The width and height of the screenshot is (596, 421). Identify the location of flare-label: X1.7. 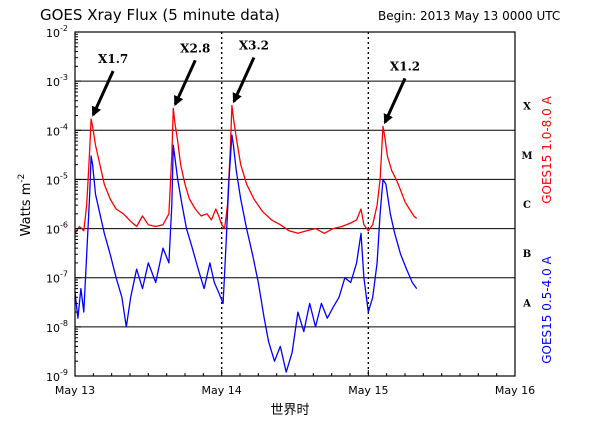
(113, 59).